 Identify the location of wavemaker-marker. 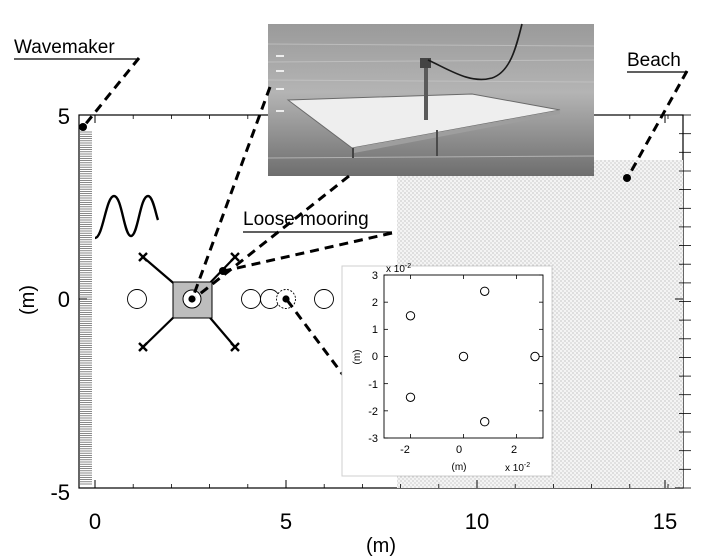
(83, 127).